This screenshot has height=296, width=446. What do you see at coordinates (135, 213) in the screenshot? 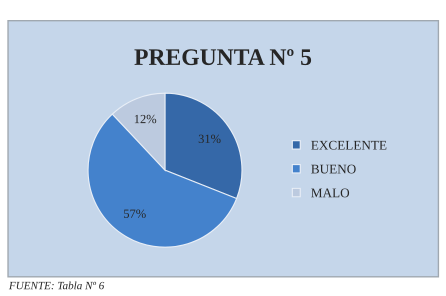
I see `data-label: 57%` at bounding box center [135, 213].